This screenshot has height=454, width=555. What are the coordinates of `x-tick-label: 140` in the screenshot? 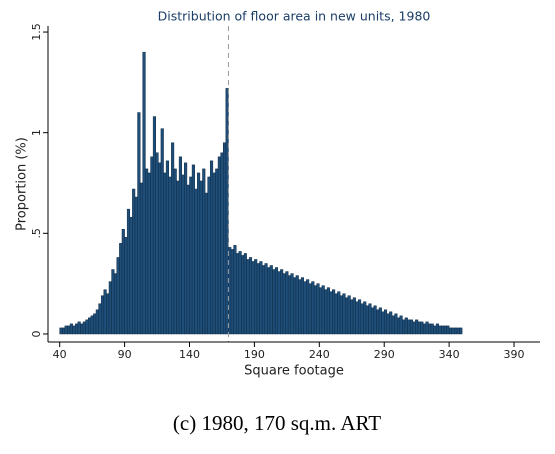 It's located at (189, 354).